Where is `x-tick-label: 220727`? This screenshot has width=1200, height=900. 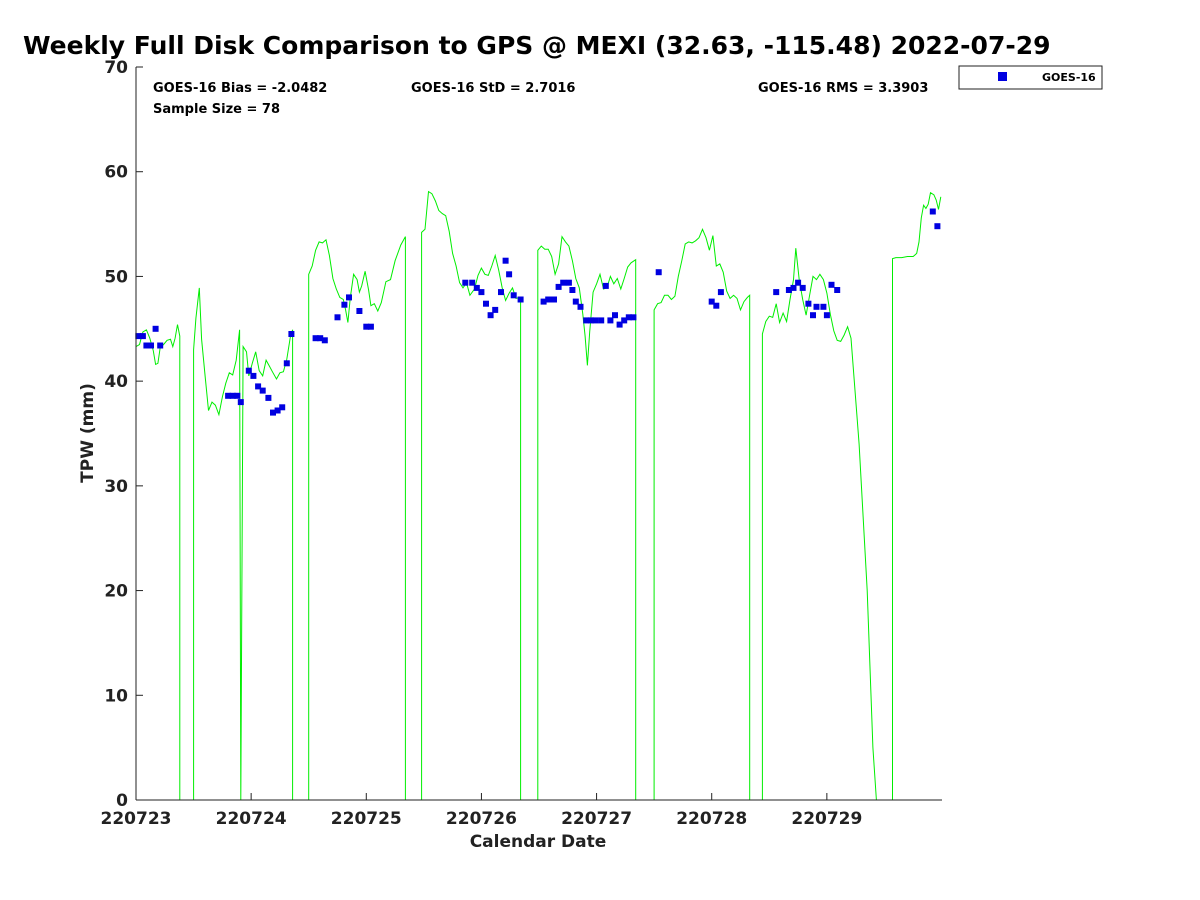
x-tick-label: 220727 is located at coordinates (596, 819).